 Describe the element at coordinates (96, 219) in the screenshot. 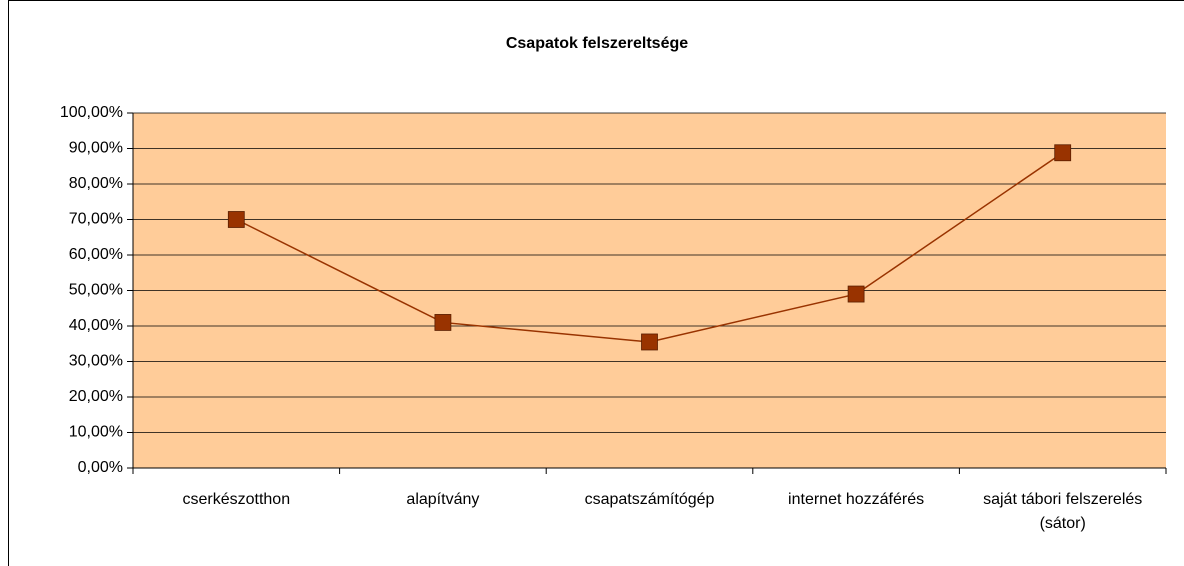

I see `y-tick-label: 70,00%` at that location.